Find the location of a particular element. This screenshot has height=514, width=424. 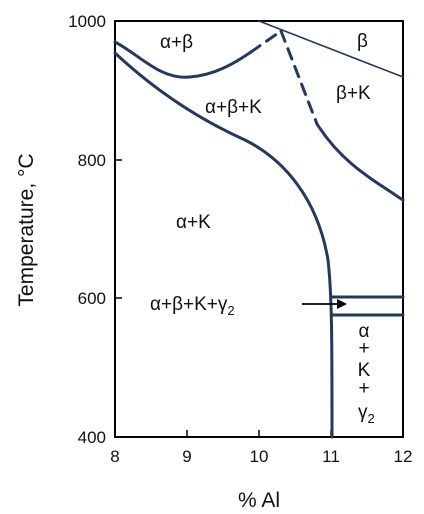

x-axis-title: % Al is located at coordinates (259, 500).